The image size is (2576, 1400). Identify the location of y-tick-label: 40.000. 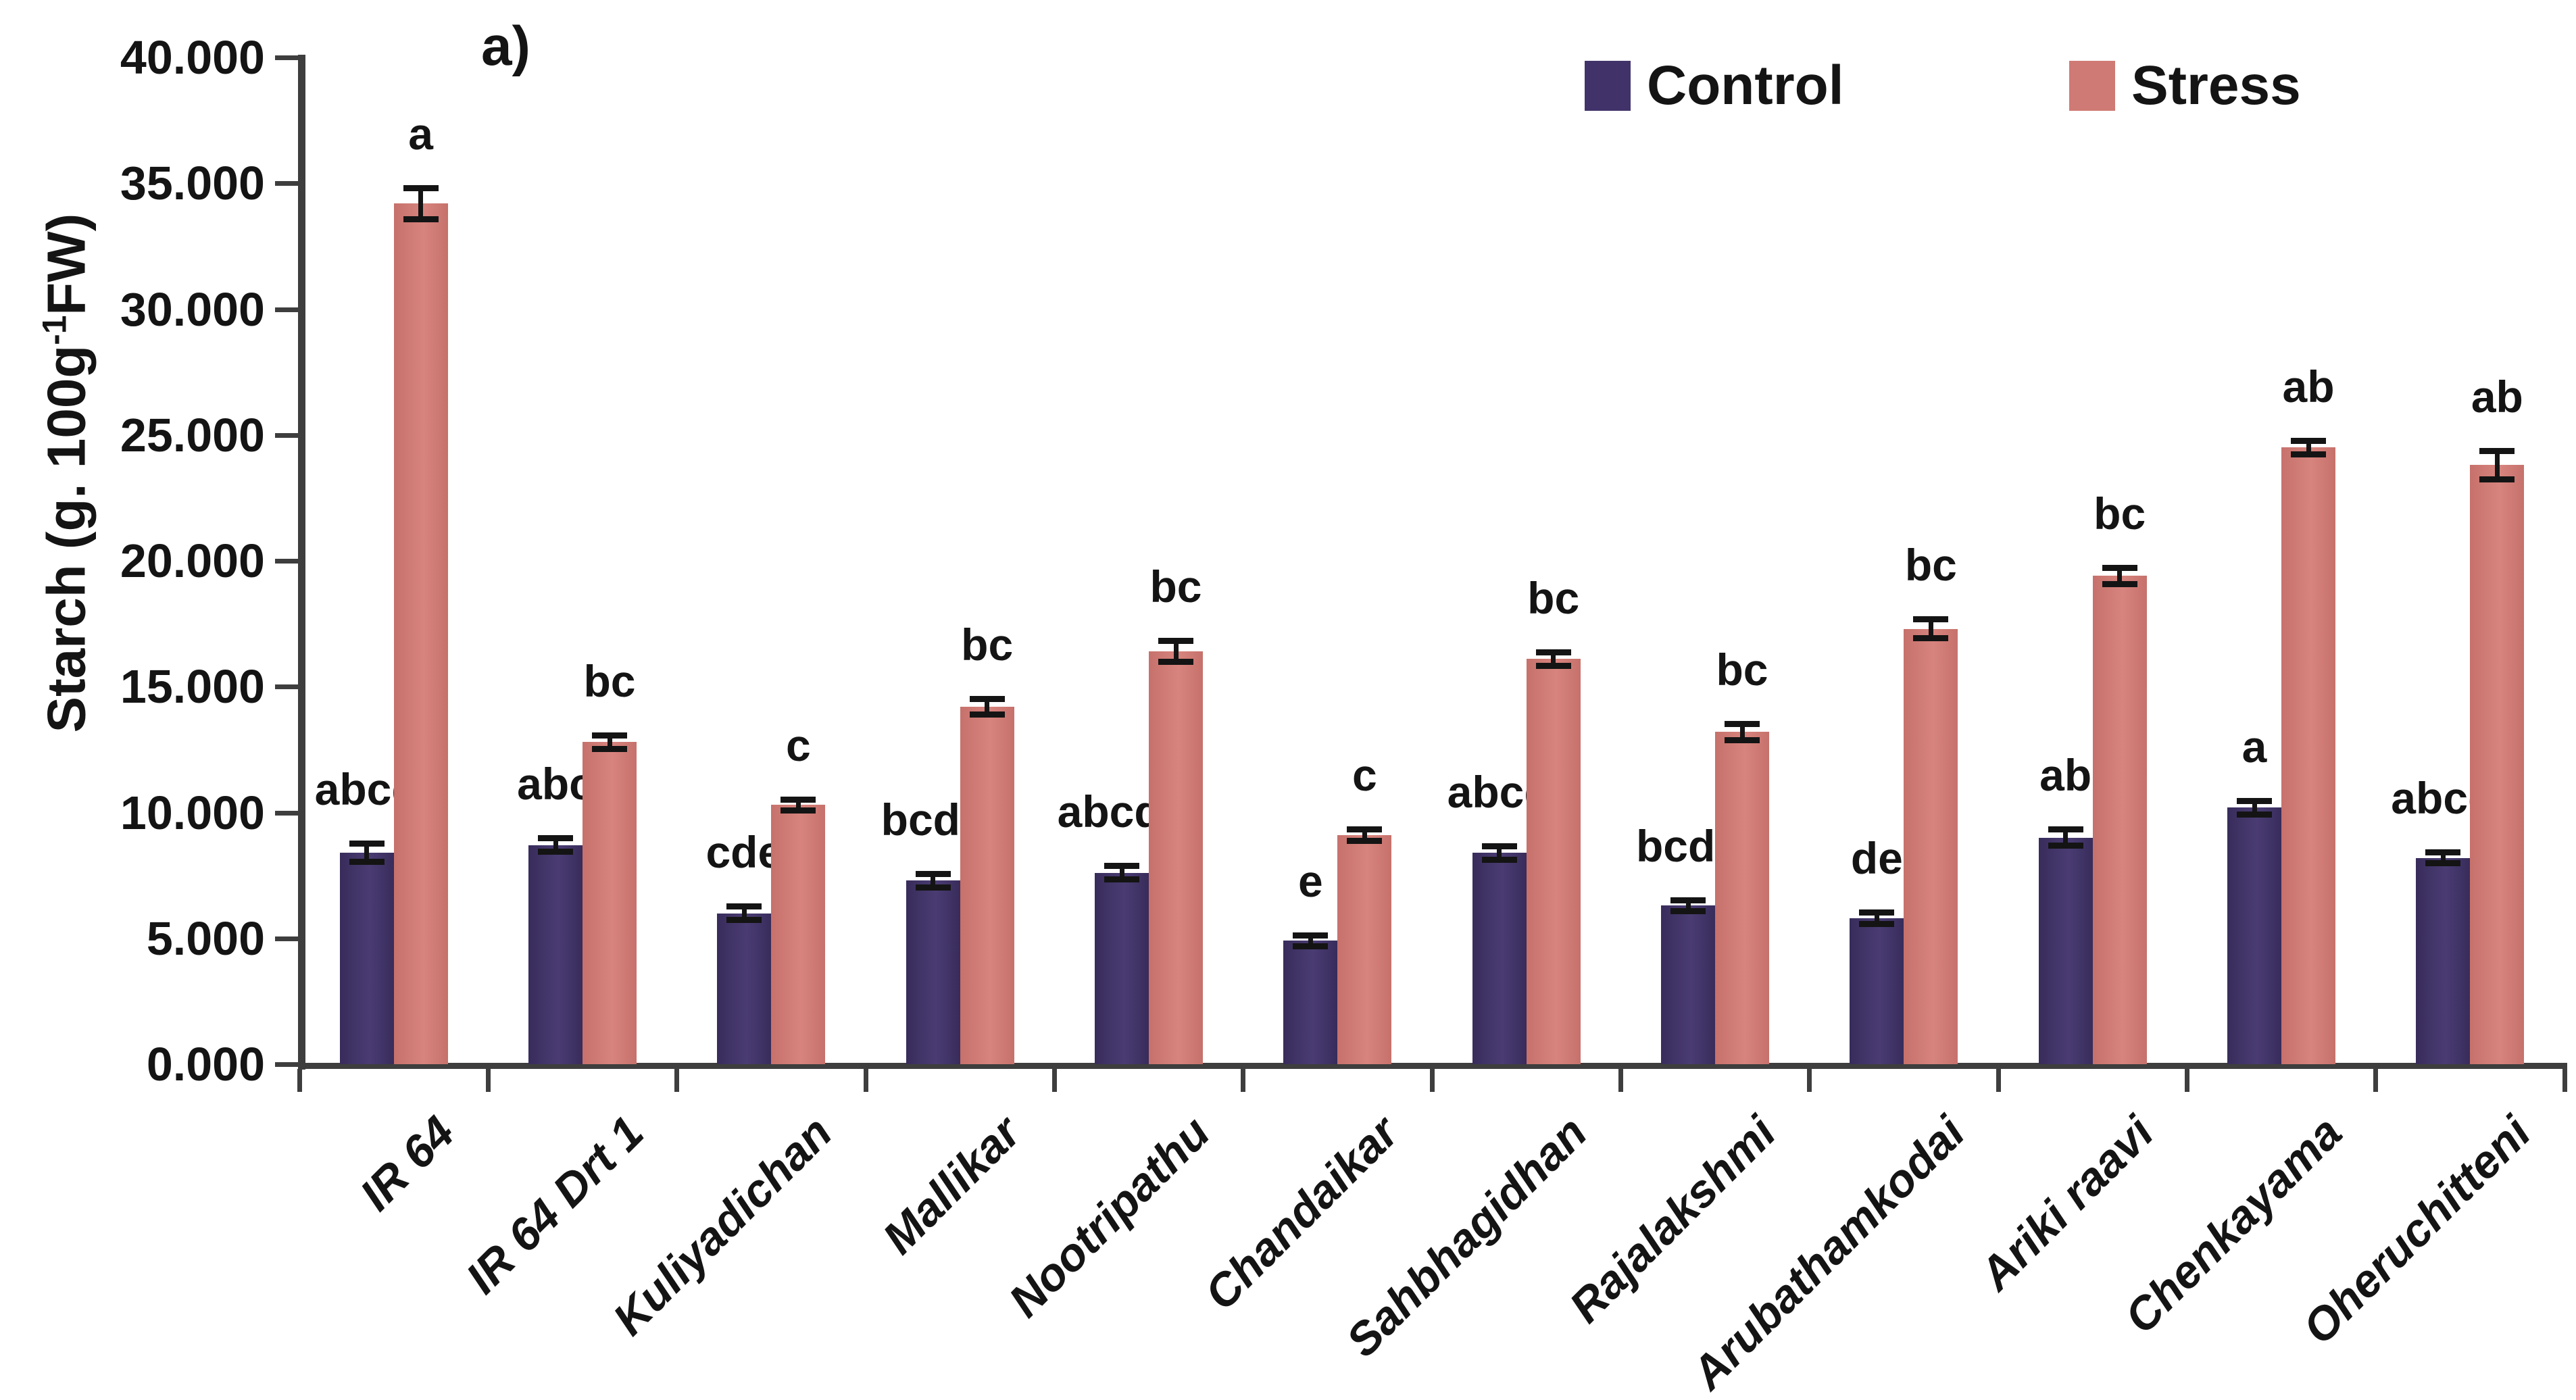
(193, 57).